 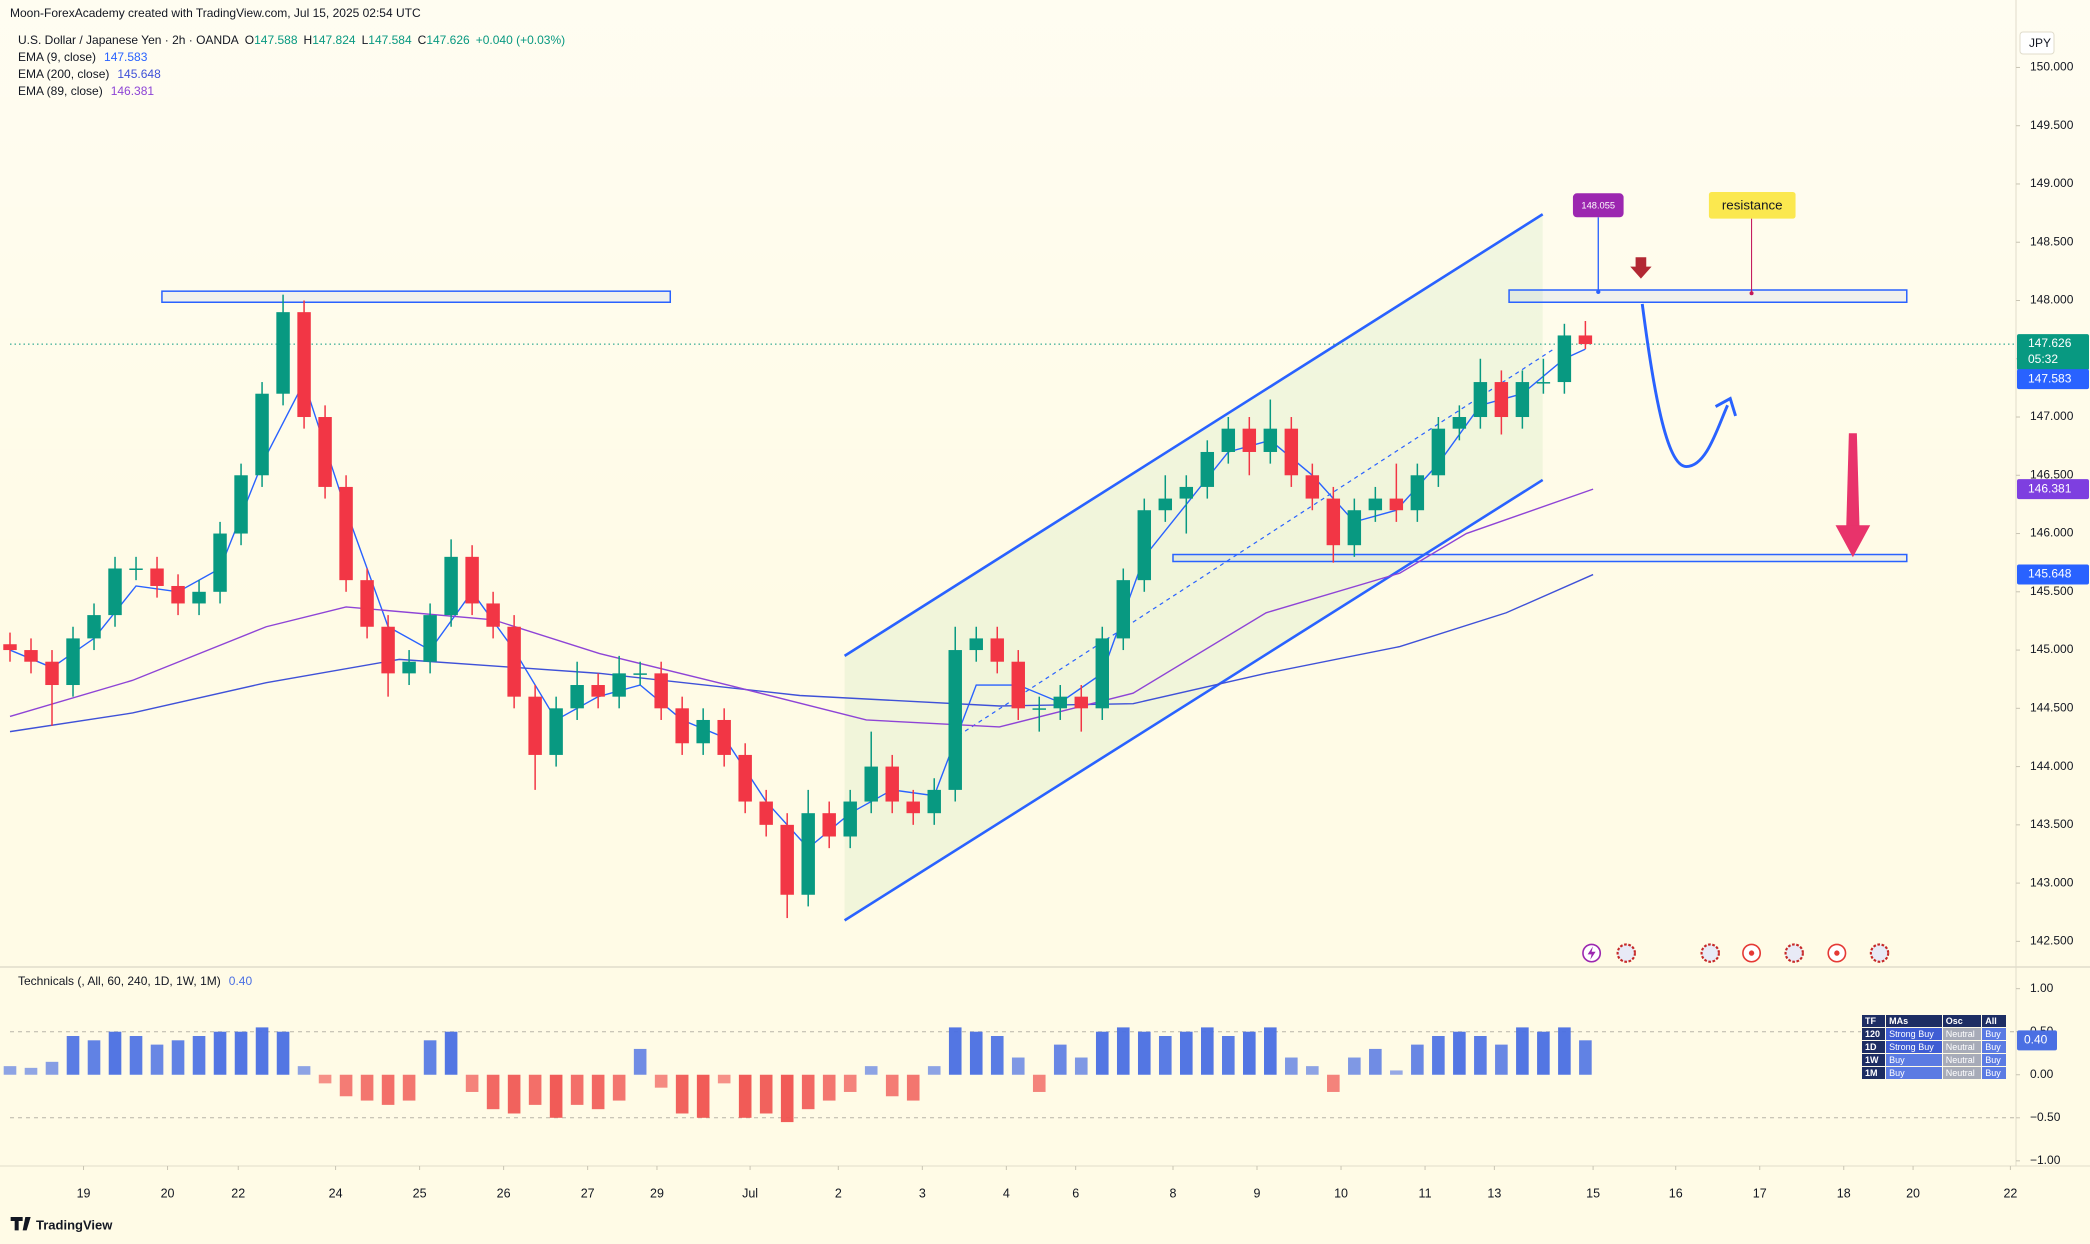 I want to click on x-tick-label: 11, so click(x=1425, y=1193).